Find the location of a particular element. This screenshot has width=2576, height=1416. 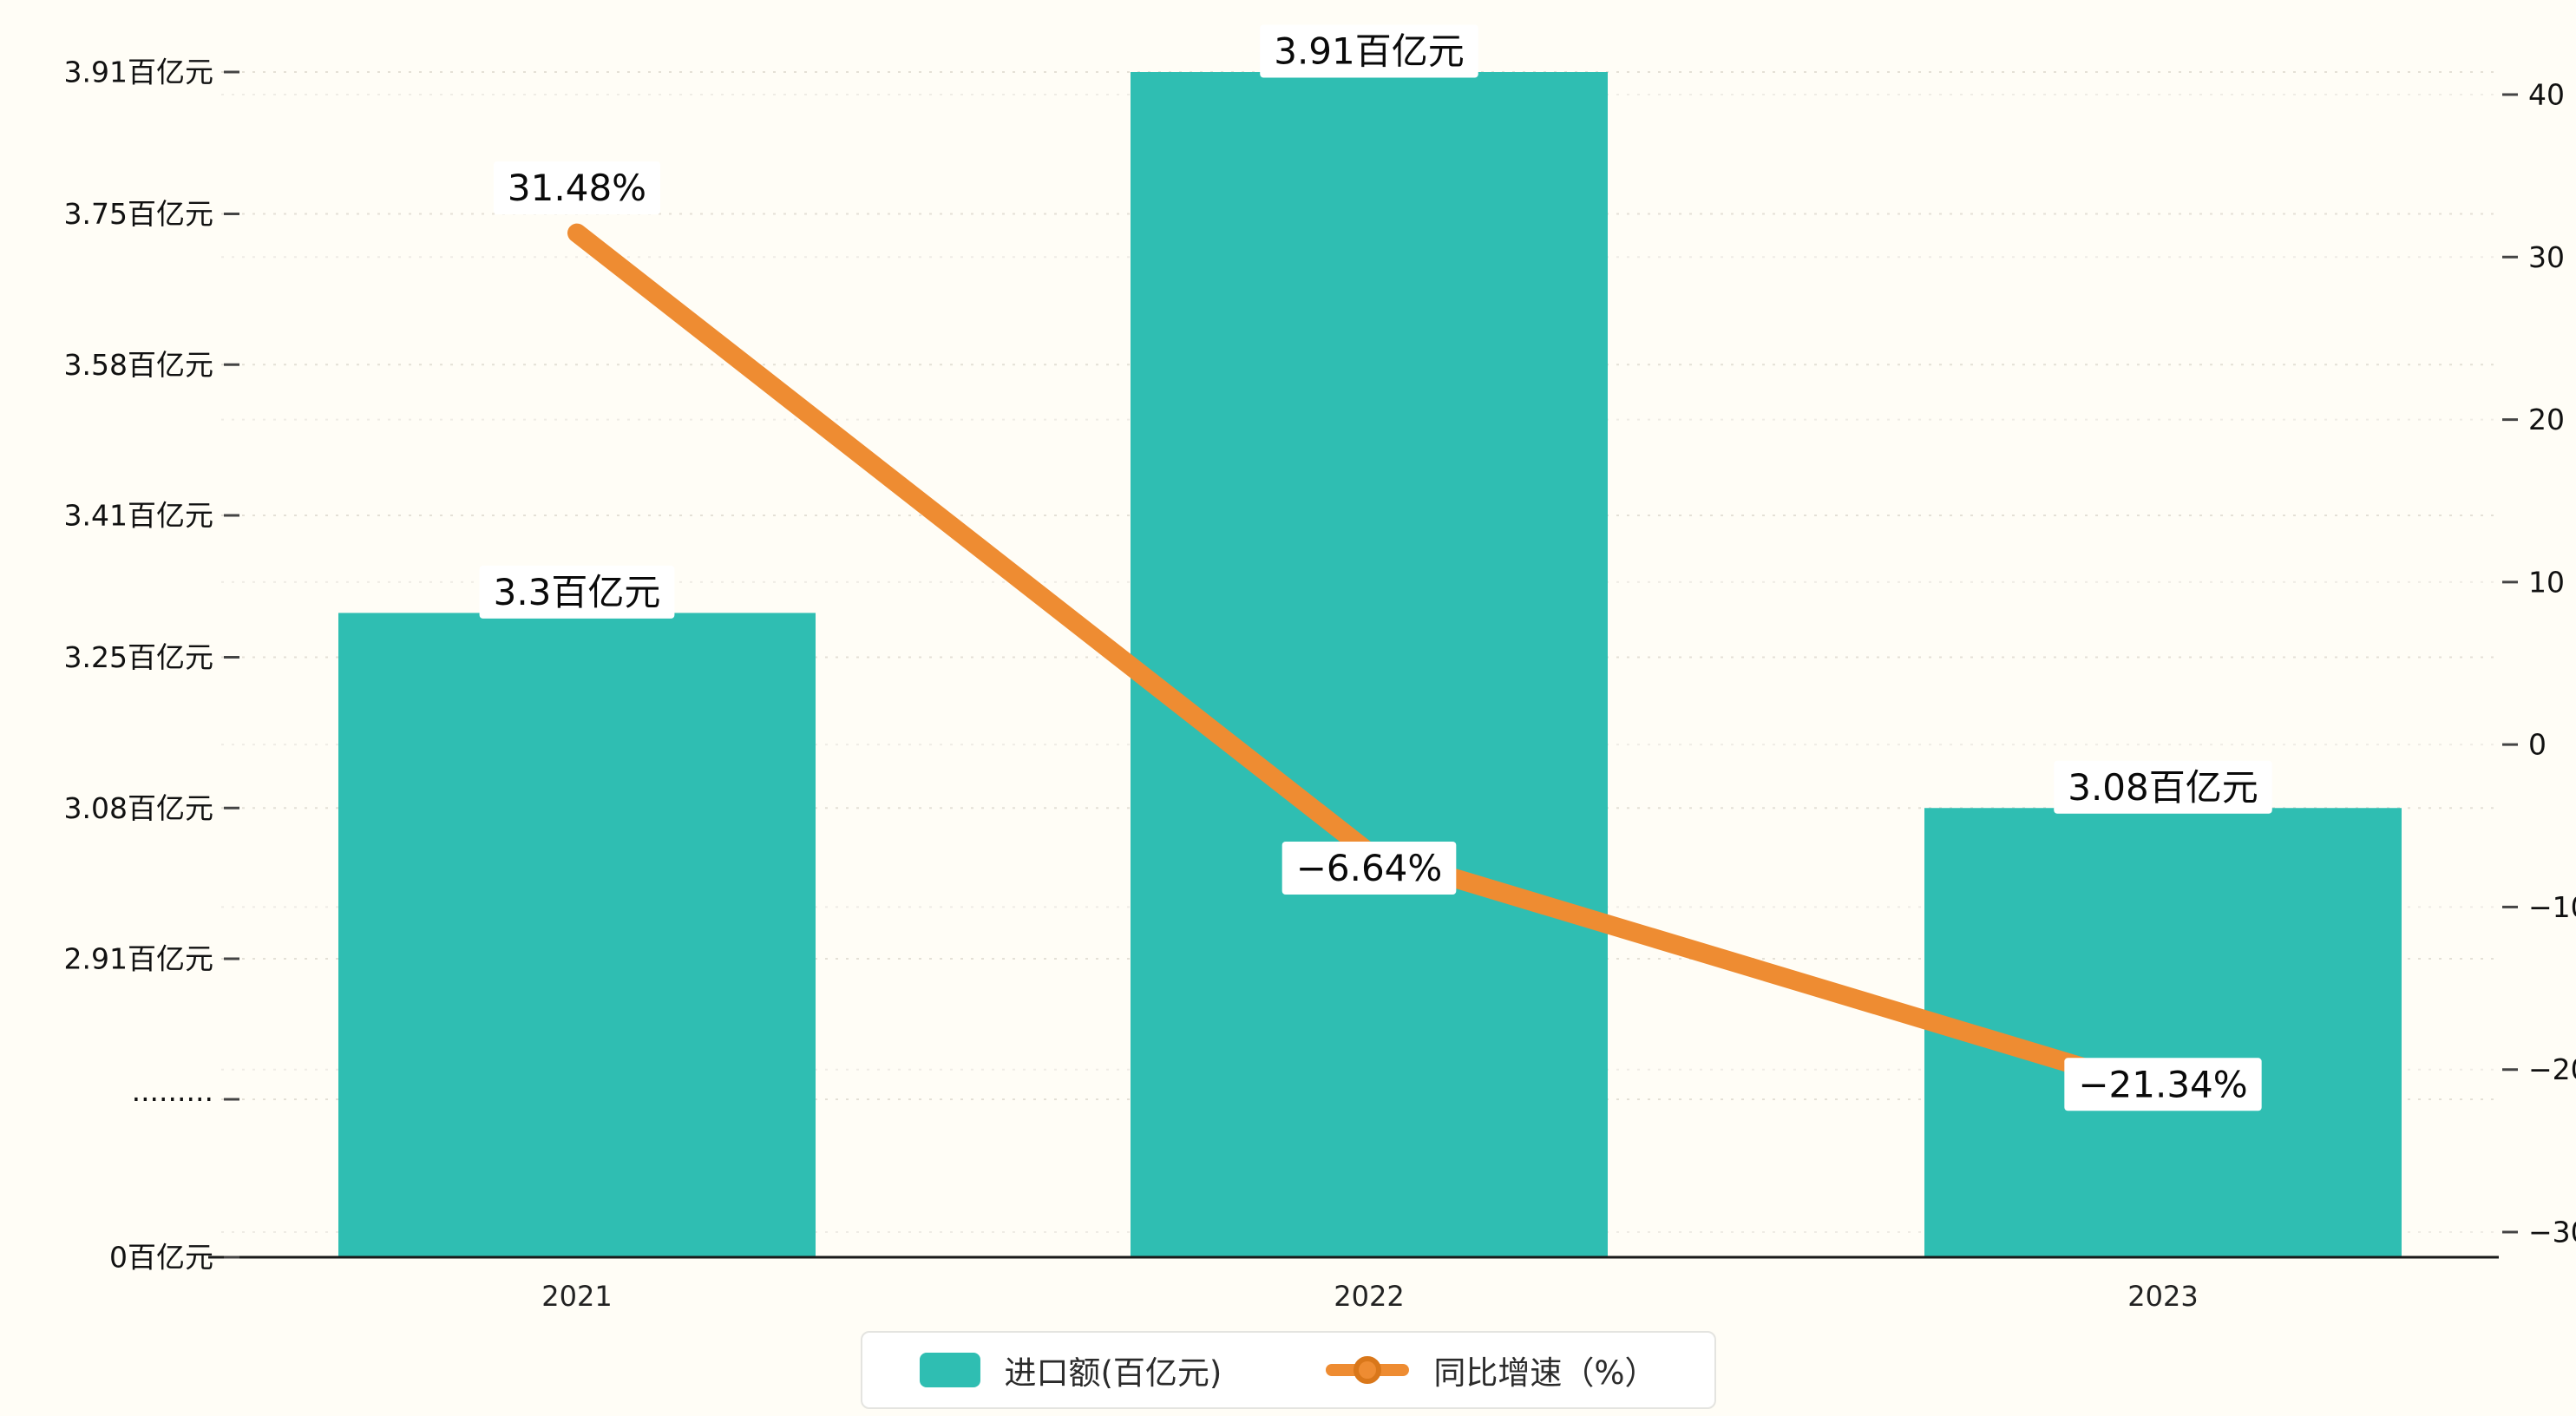

growth-value-label-2023: −21.34% is located at coordinates (2162, 1084).